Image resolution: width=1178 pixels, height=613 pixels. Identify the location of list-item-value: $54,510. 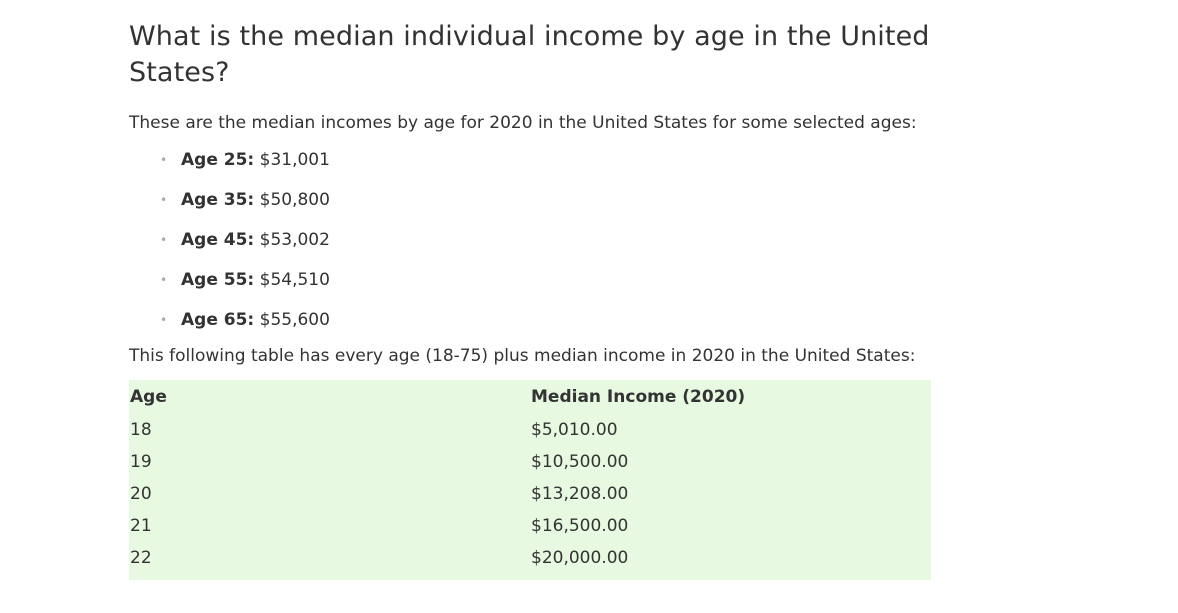
(294, 280).